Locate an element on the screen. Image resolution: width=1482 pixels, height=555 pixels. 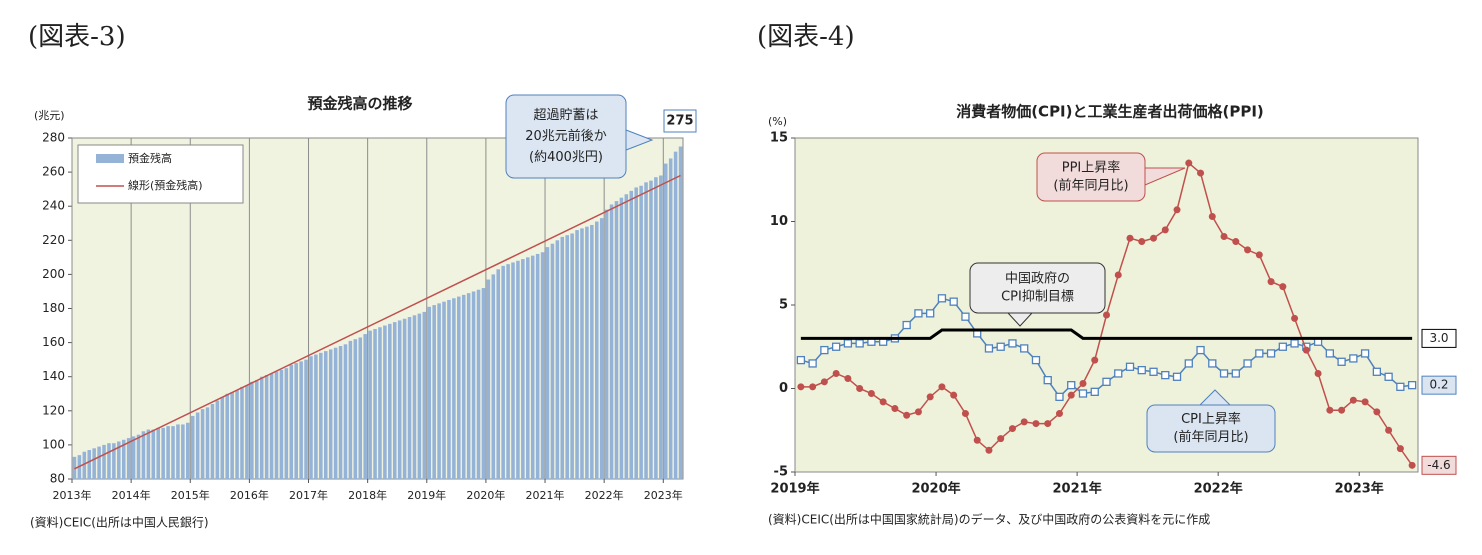
x-tick-label: 2017年 is located at coordinates (308, 495).